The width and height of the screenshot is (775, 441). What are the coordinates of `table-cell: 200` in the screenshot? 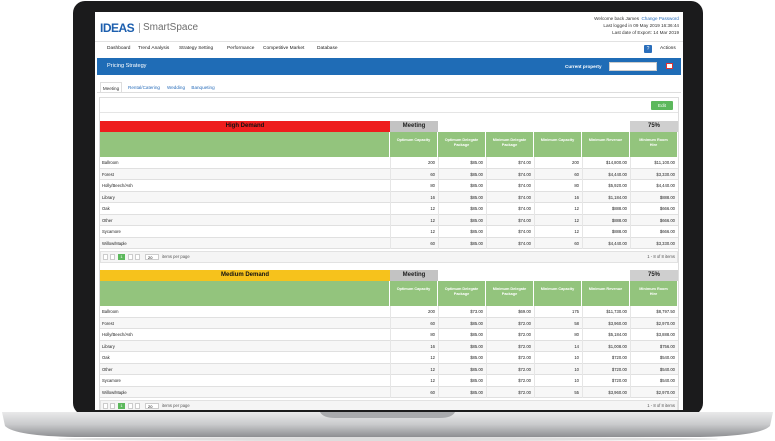 It's located at (556, 163).